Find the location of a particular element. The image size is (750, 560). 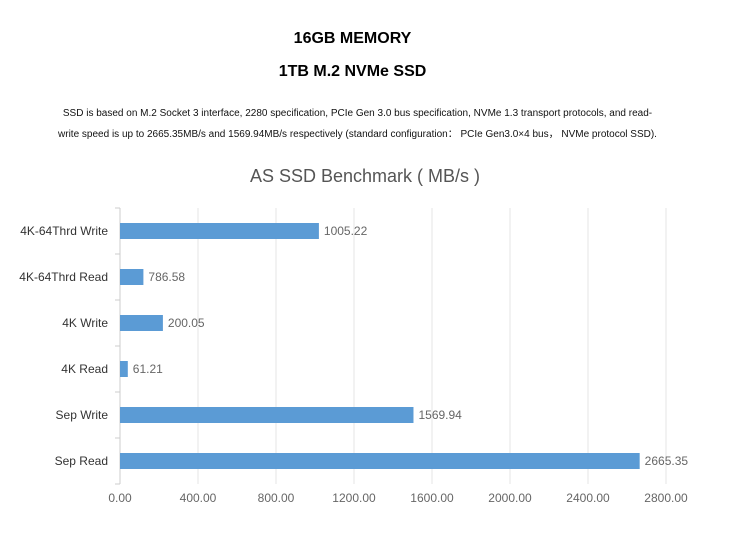

x-tick-label: 800.00 is located at coordinates (276, 498).